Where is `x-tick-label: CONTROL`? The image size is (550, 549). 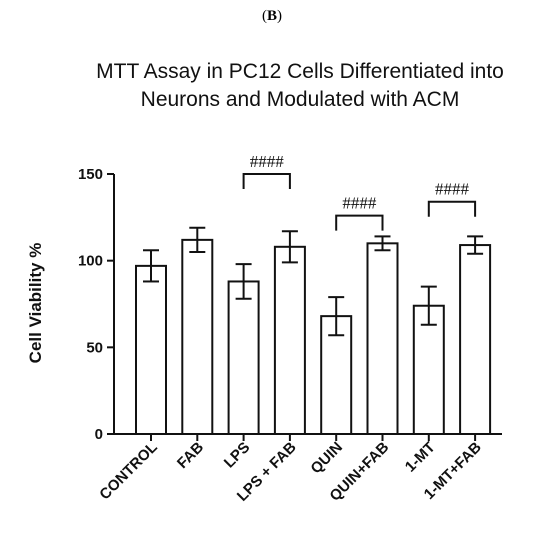
x-tick-label: CONTROL is located at coordinates (128, 471).